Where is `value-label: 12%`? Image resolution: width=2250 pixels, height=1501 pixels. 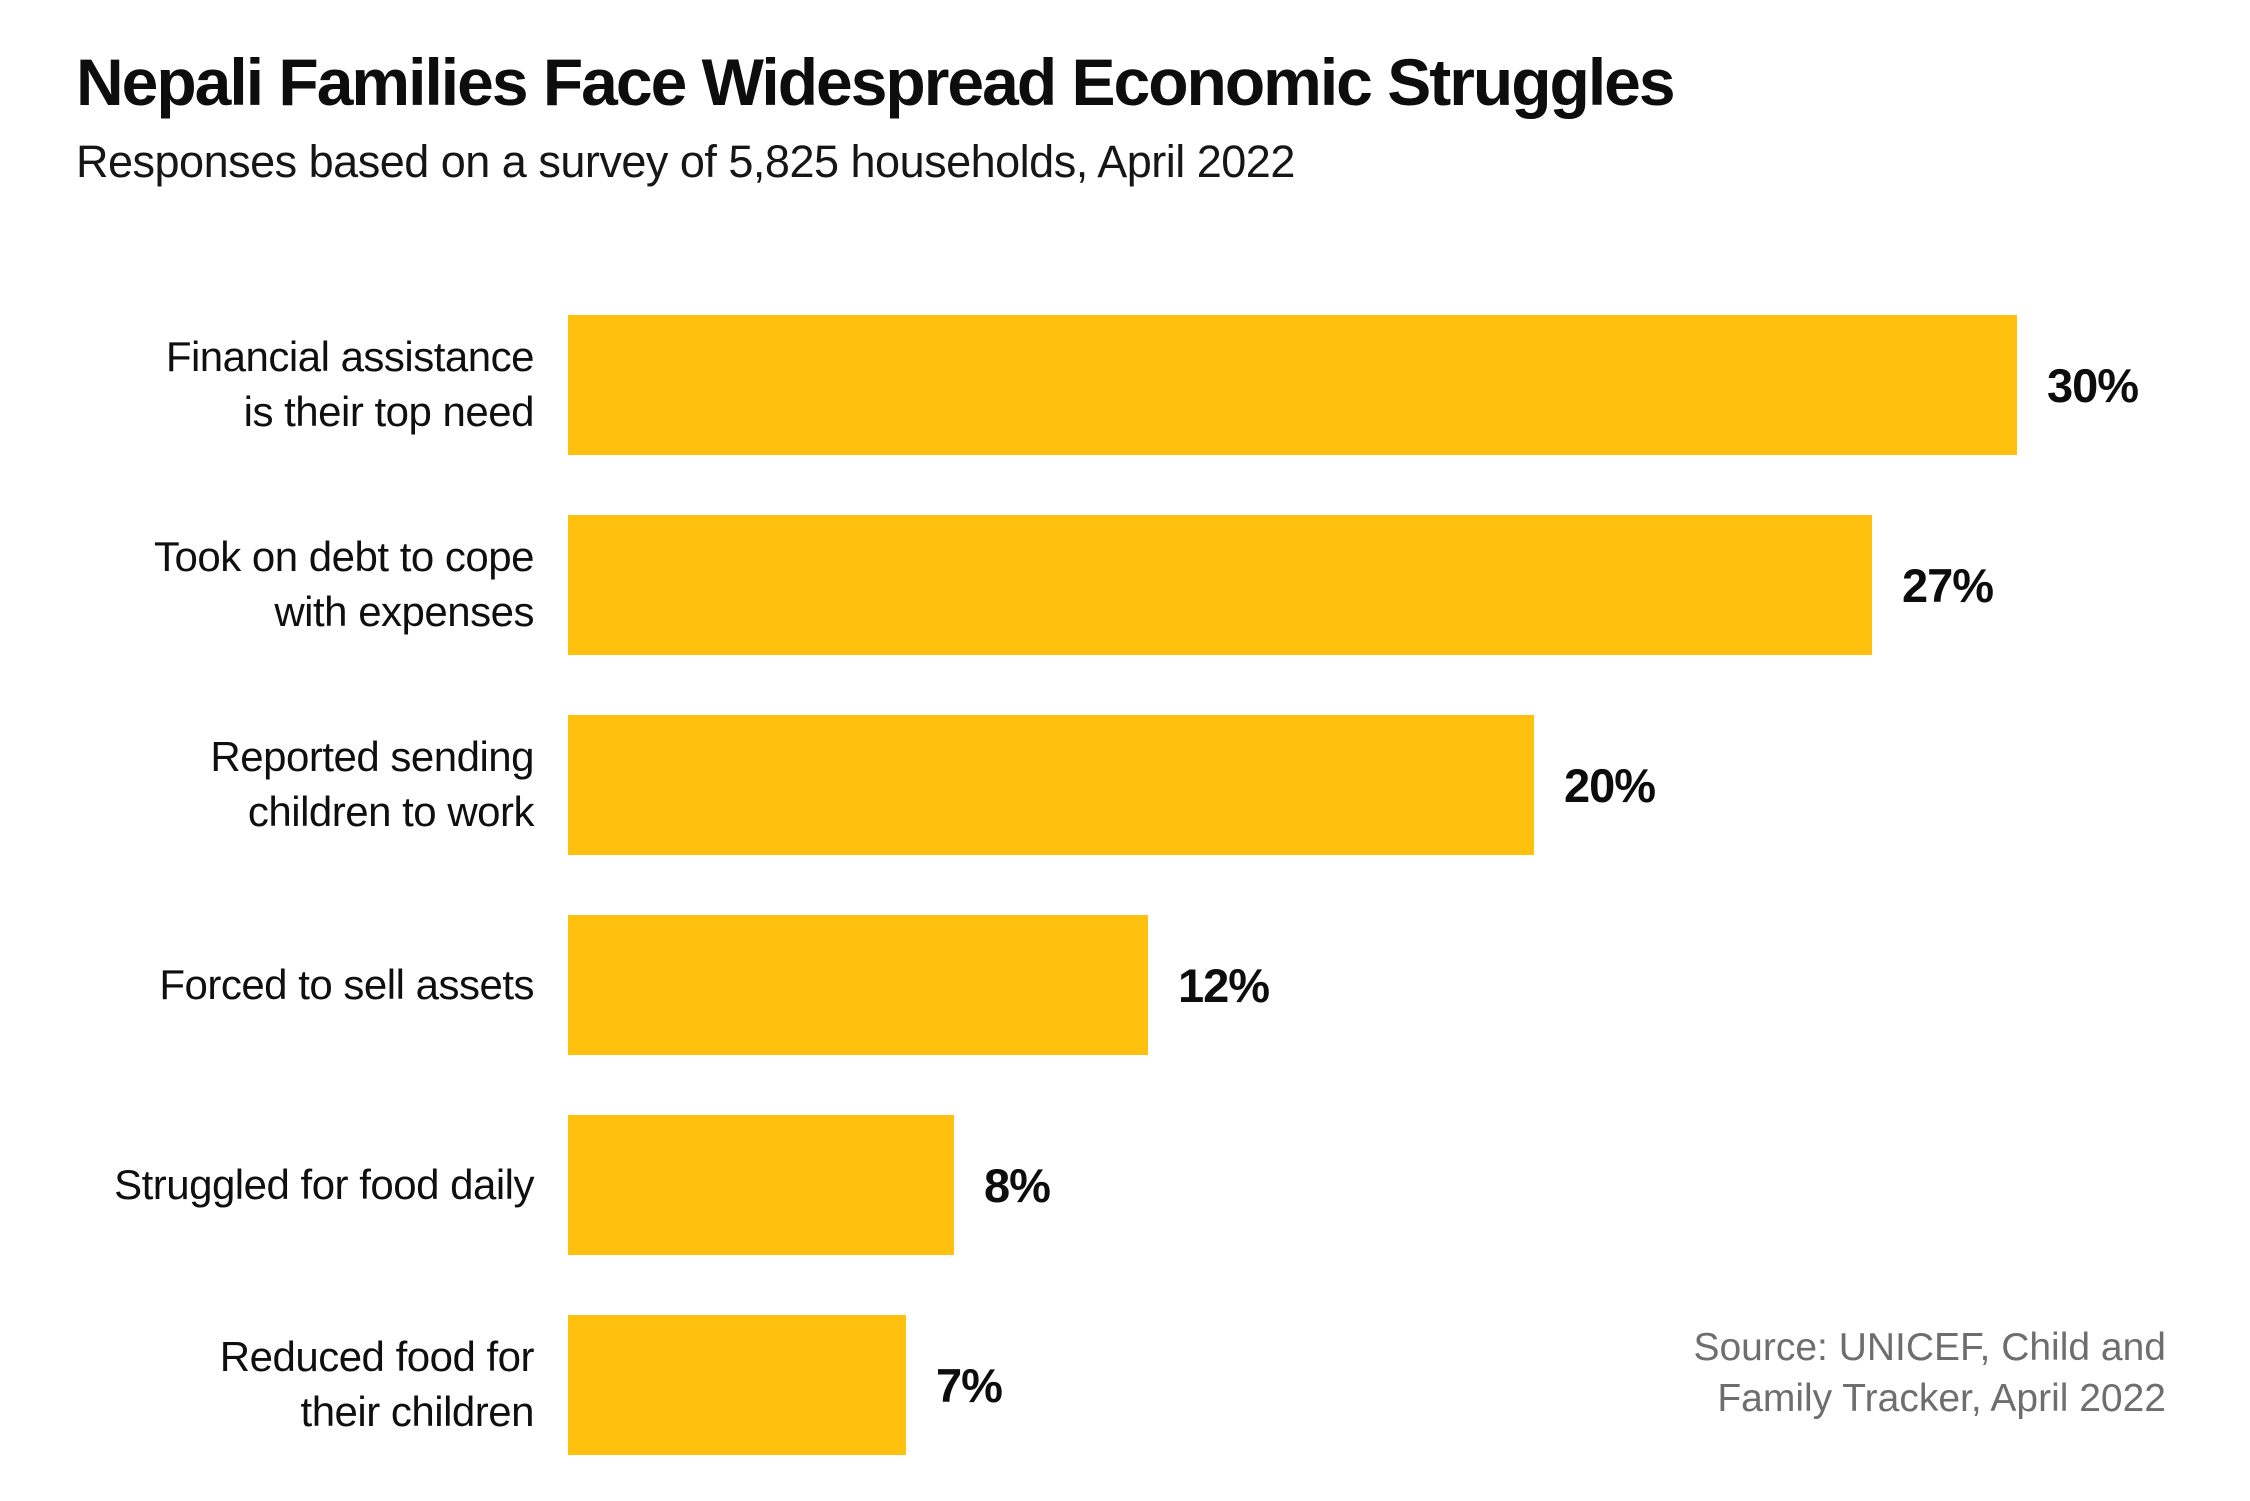
value-label: 12% is located at coordinates (1224, 985).